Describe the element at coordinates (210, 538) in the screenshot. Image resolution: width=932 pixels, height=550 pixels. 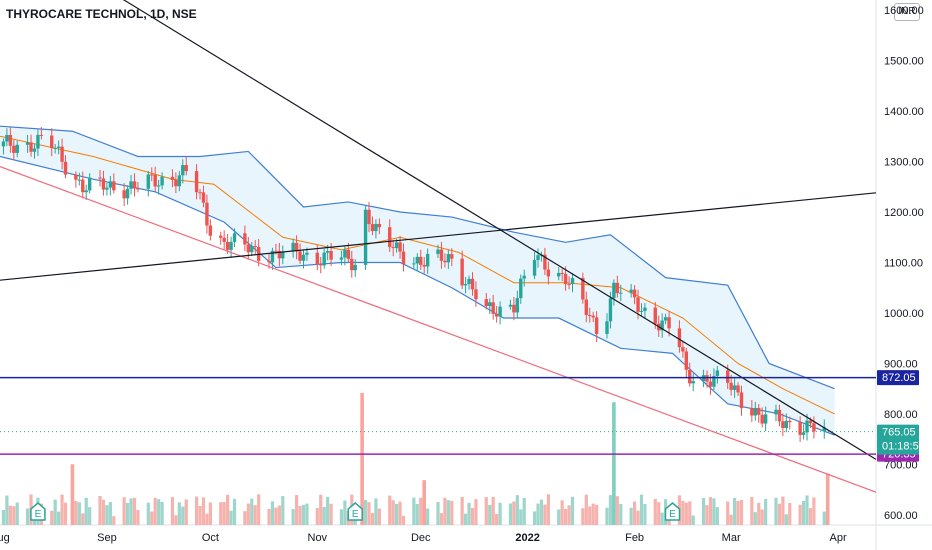
I see `x-tick-label: Oct` at that location.